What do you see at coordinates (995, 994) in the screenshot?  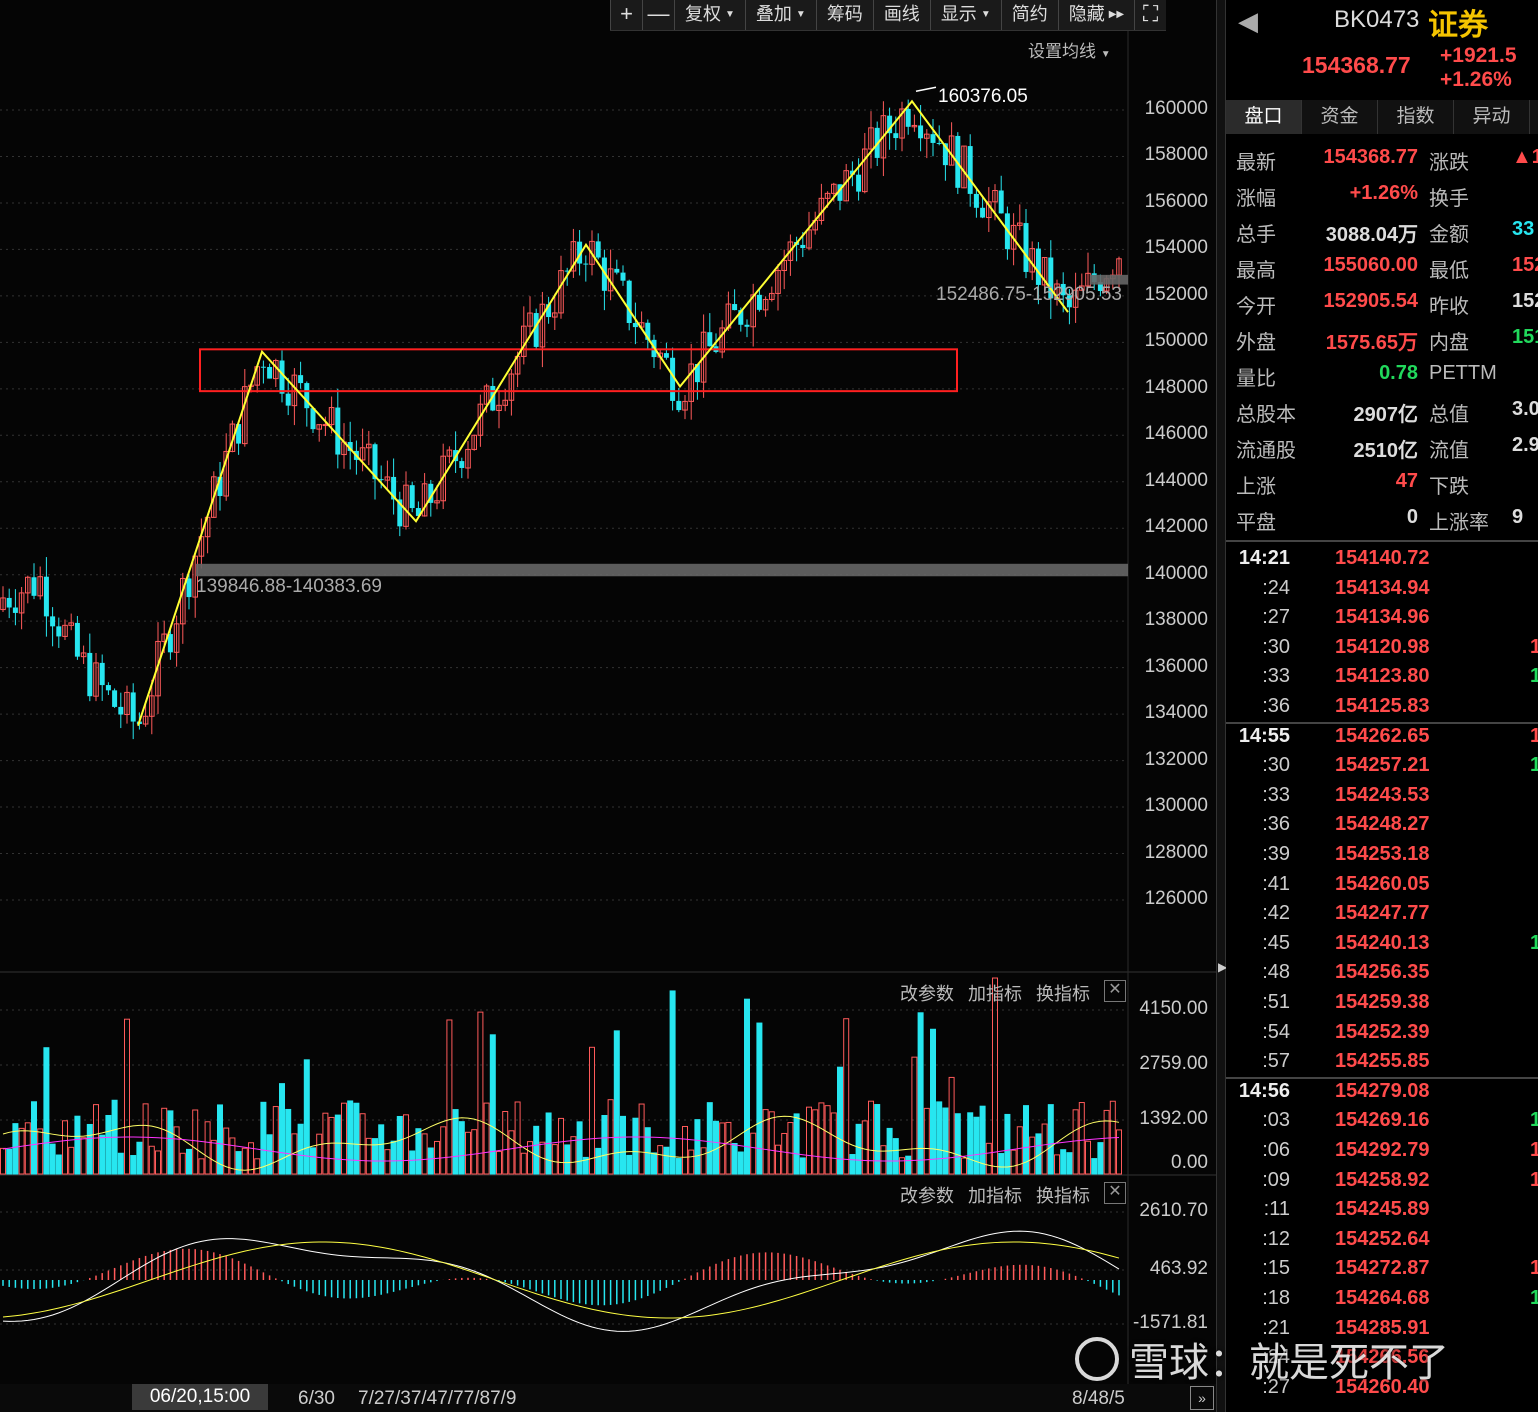 I see `volume-add-indicator-button: 加指标` at bounding box center [995, 994].